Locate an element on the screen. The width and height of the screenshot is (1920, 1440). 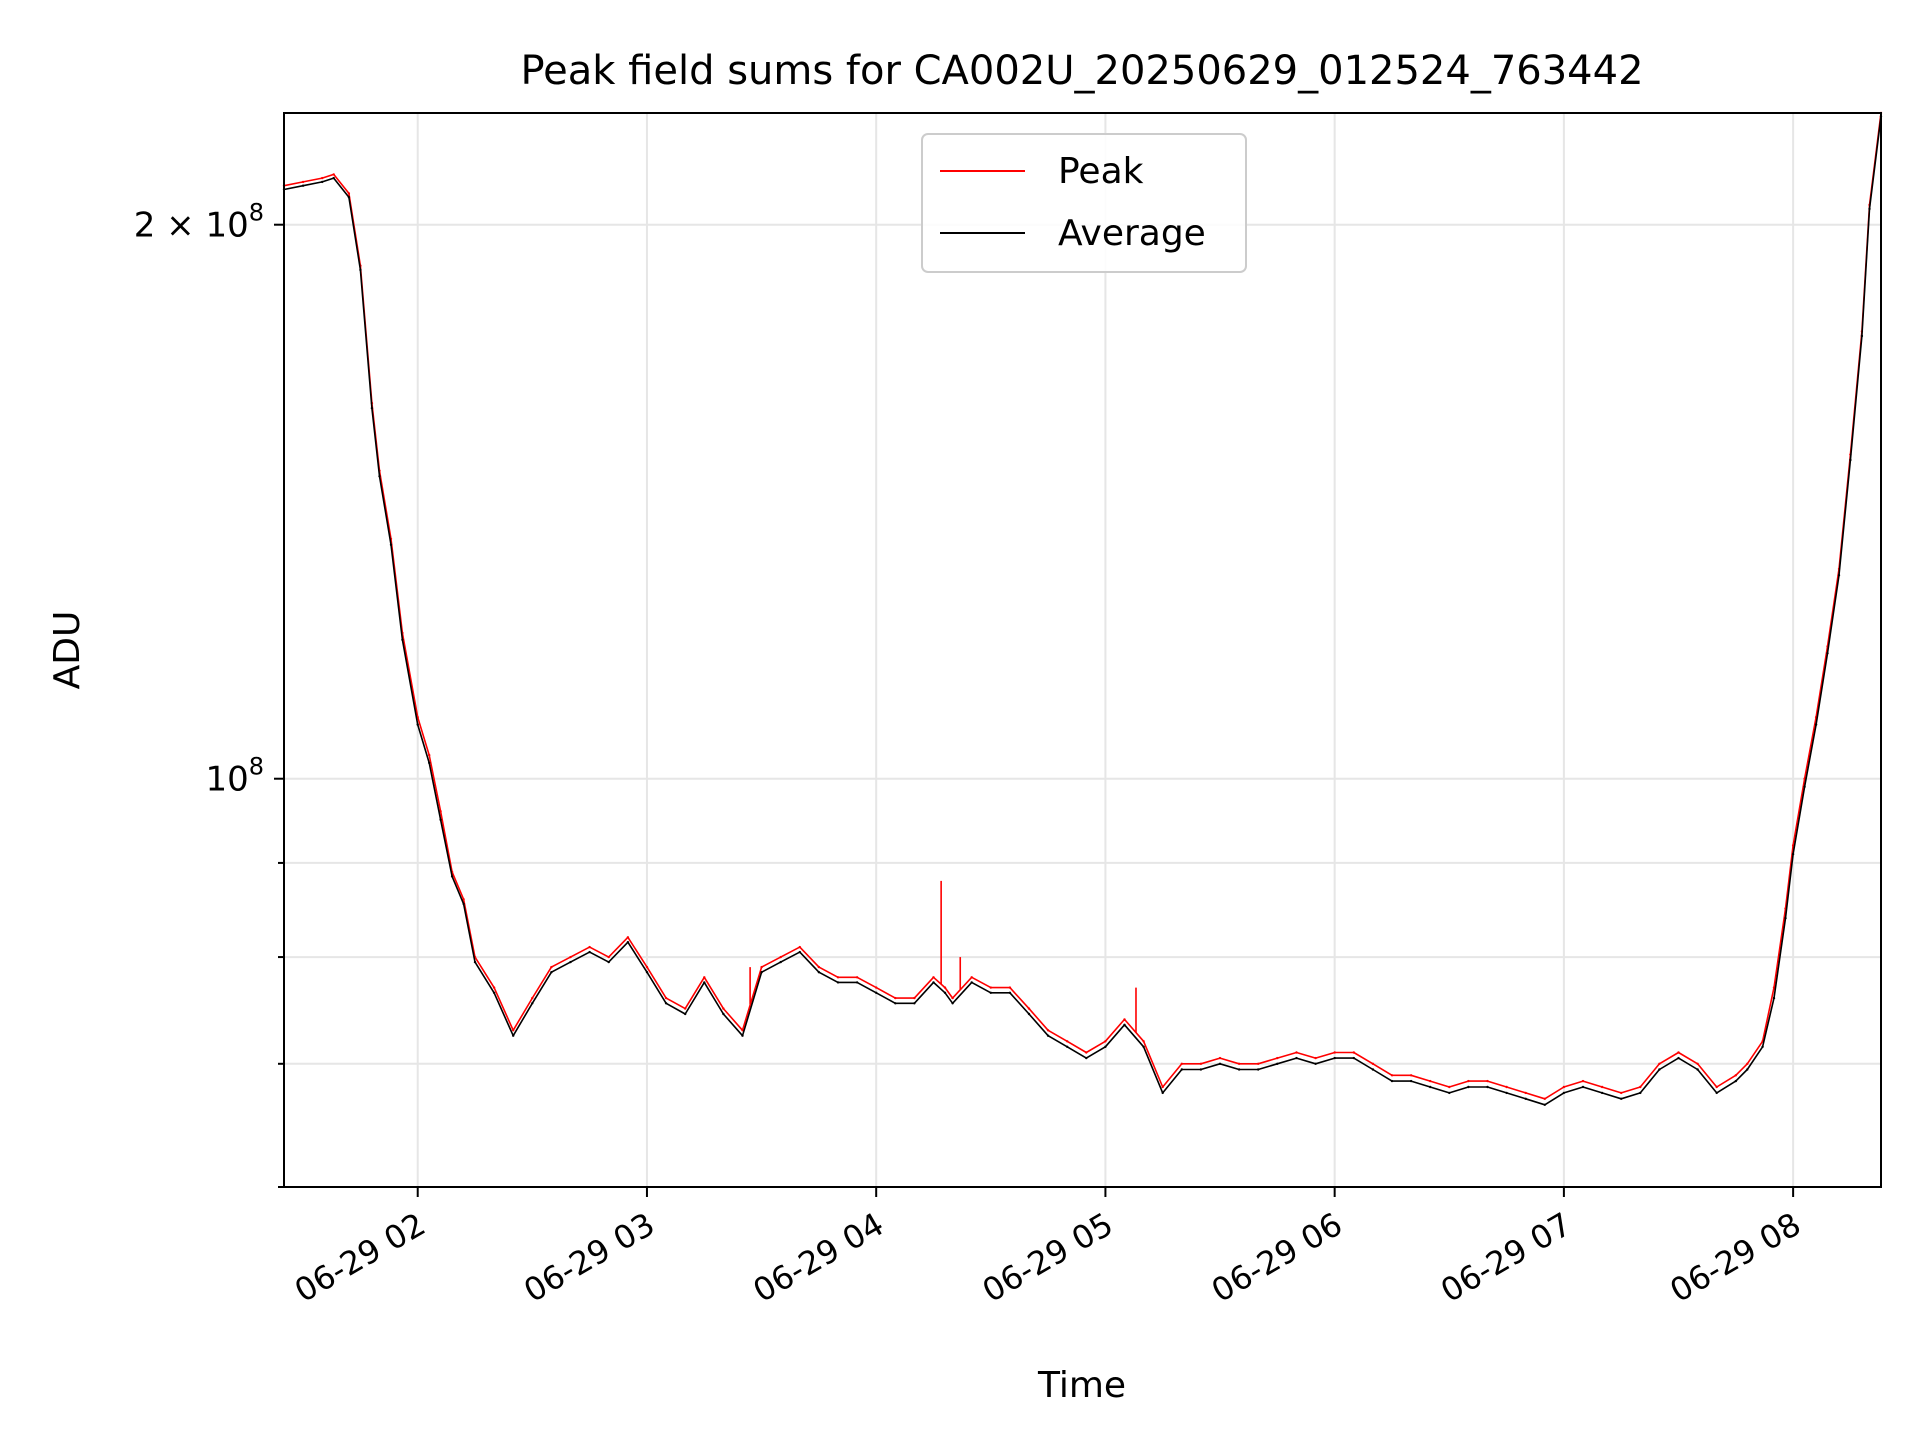
legend-label-peak: Peak is located at coordinates (1101, 171).